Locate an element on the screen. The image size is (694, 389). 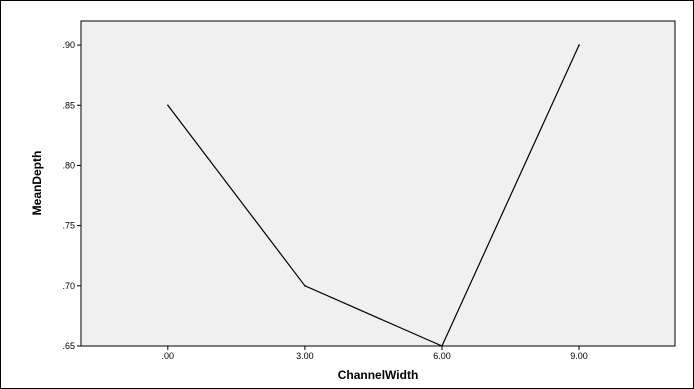
y-axis: .65 .70 .75 .80 .85 .90 is located at coordinates (71, 195).